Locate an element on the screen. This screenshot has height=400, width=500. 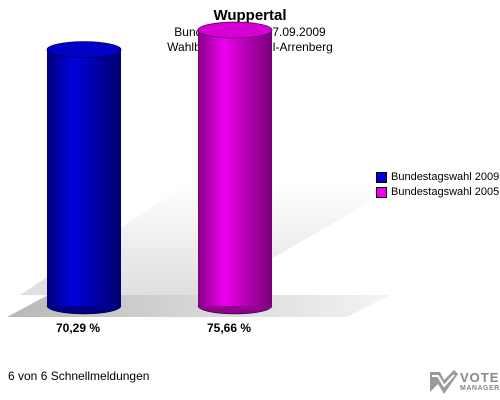
logo-word-vote: VOTE is located at coordinates (480, 377).